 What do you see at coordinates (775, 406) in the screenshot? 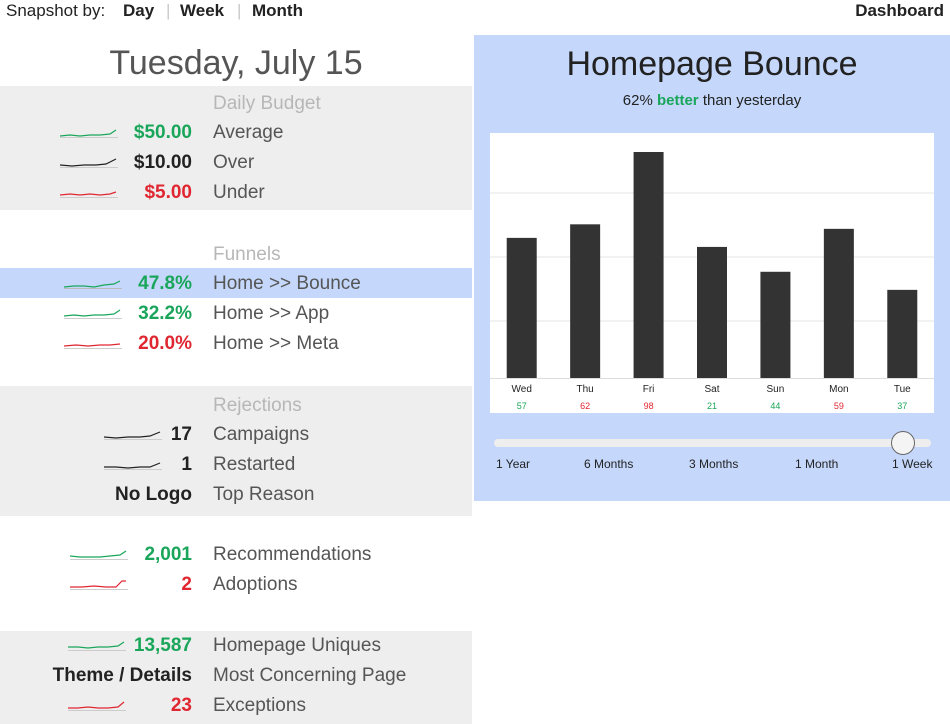
I see `data-label-sun: 44` at bounding box center [775, 406].